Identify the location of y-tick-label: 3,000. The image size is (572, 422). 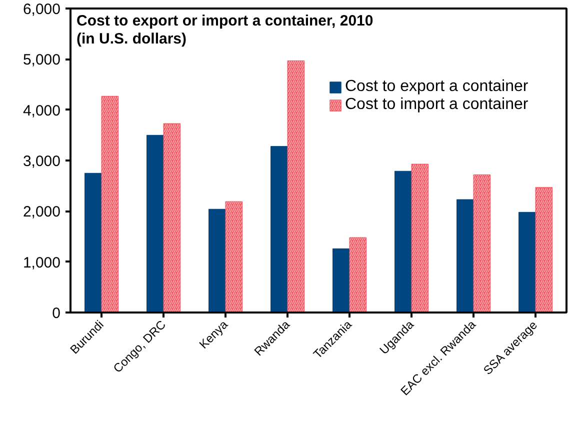
(41, 161).